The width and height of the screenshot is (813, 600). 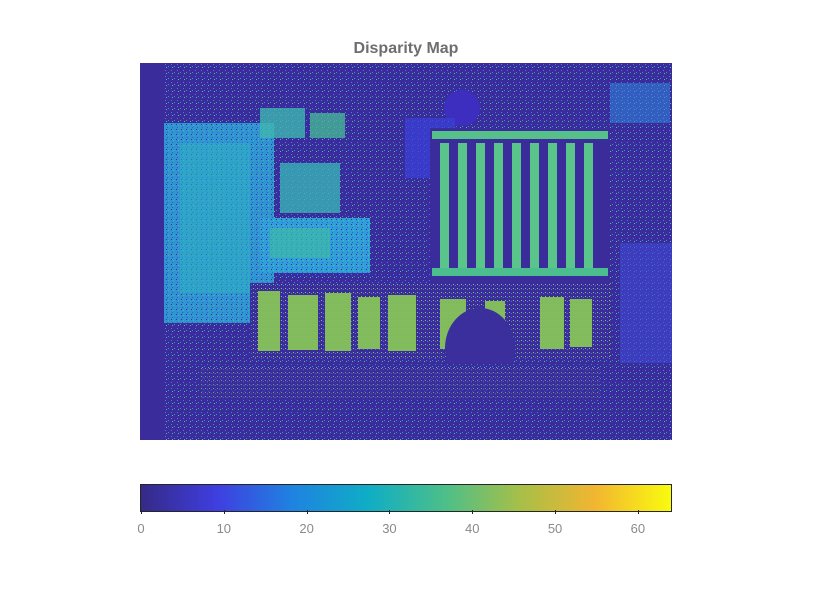 I want to click on colorbar-tick-label: 0, so click(x=141, y=528).